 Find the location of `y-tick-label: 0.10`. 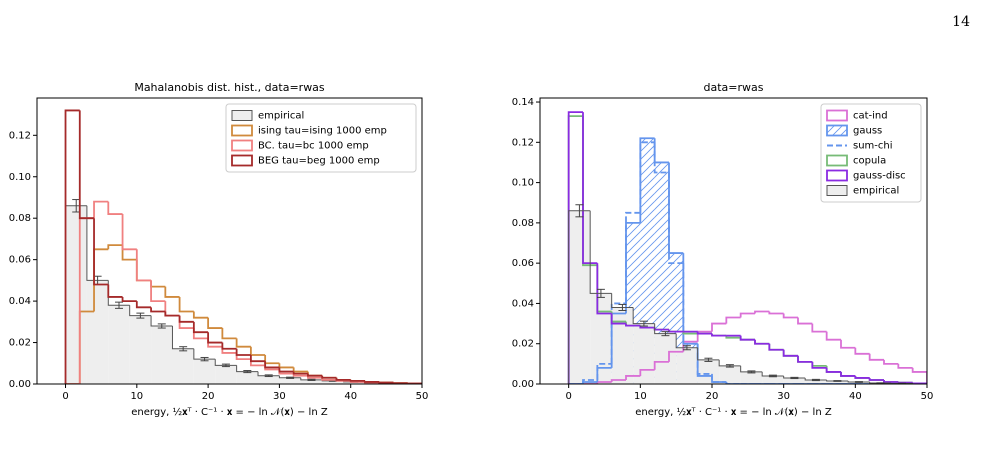

y-tick-label: 0.10 is located at coordinates (20, 177).